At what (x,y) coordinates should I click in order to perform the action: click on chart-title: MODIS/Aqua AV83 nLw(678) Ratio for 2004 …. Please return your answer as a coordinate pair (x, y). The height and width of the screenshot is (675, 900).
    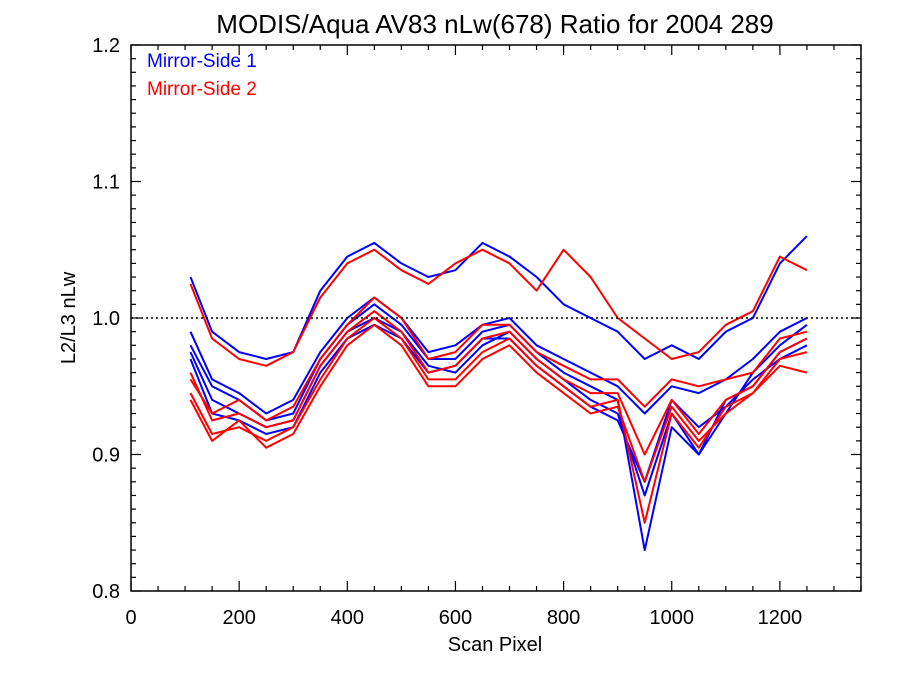
    Looking at the image, I should click on (494, 24).